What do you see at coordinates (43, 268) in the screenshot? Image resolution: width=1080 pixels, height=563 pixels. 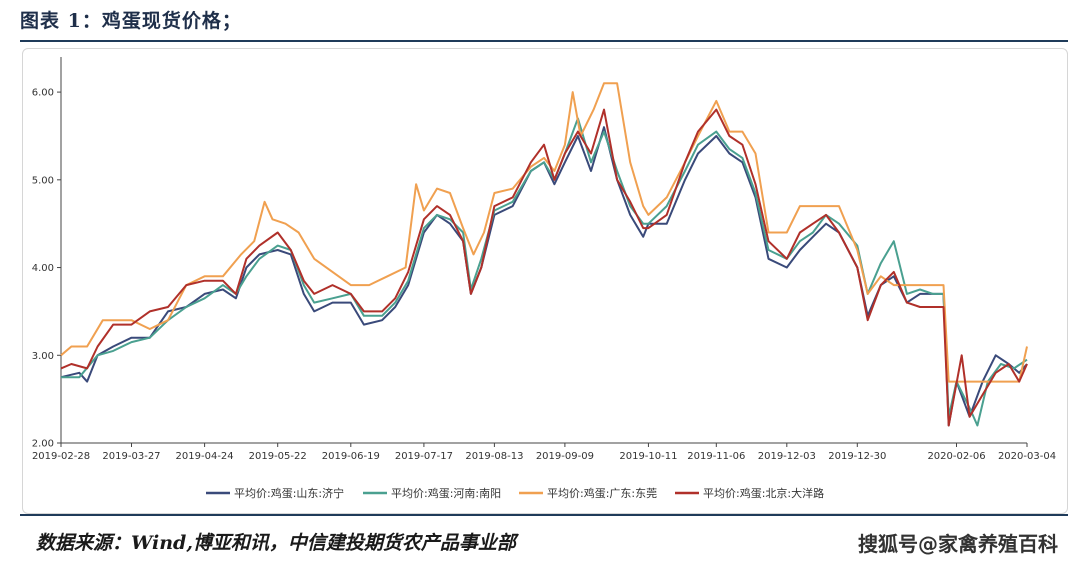 I see `y-tick-label: 4.00` at bounding box center [43, 268].